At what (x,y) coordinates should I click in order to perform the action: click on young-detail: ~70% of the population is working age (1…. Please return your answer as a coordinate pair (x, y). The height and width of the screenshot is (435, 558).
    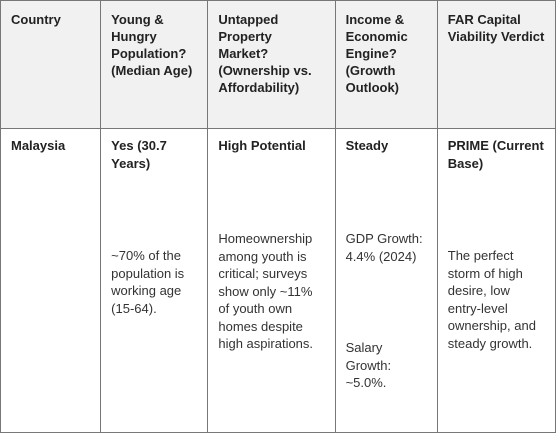
    Looking at the image, I should click on (148, 282).